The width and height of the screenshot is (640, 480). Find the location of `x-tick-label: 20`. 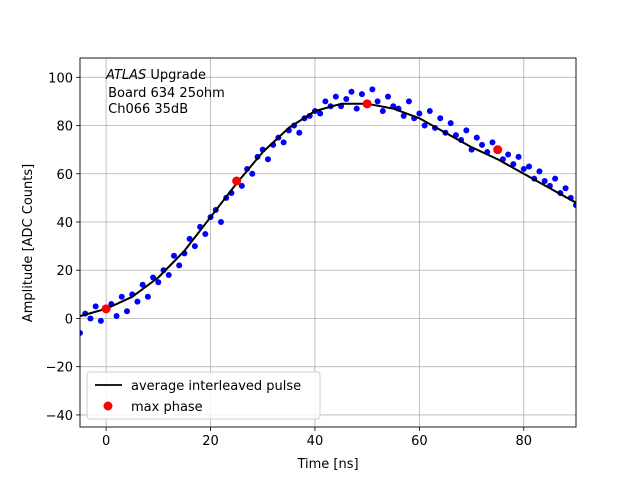

x-tick-label: 20 is located at coordinates (210, 441).